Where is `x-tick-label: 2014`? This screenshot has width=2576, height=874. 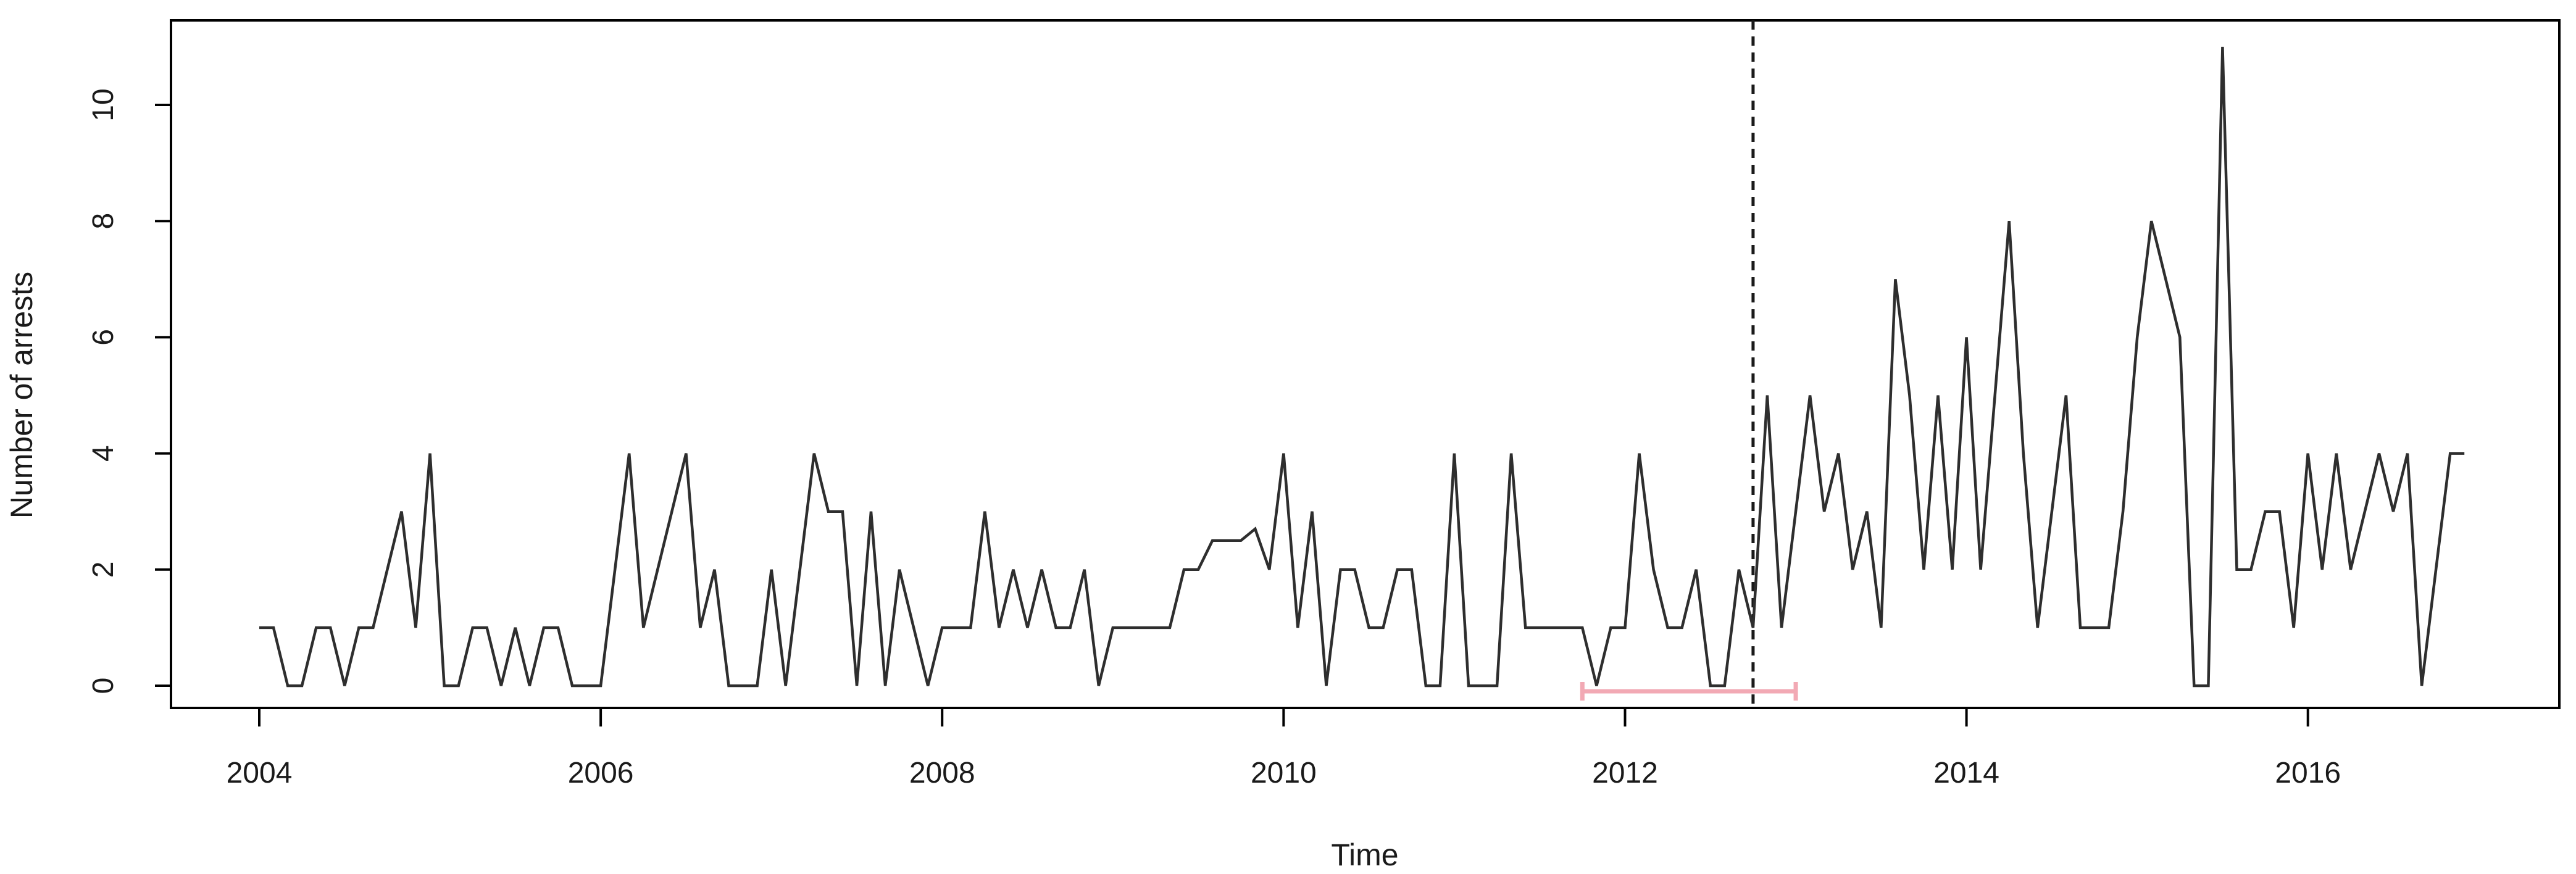 x-tick-label: 2014 is located at coordinates (1966, 773).